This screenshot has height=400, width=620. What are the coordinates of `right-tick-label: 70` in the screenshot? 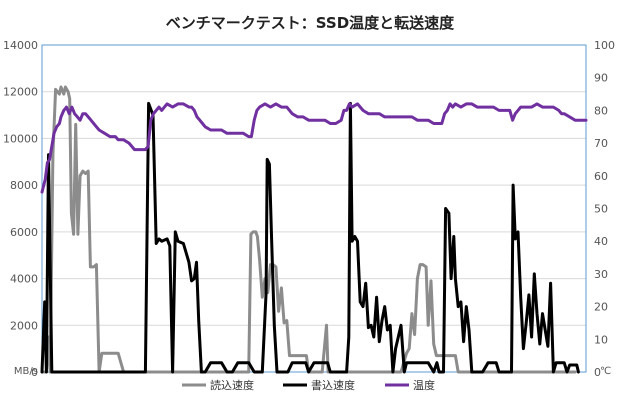 It's located at (601, 143).